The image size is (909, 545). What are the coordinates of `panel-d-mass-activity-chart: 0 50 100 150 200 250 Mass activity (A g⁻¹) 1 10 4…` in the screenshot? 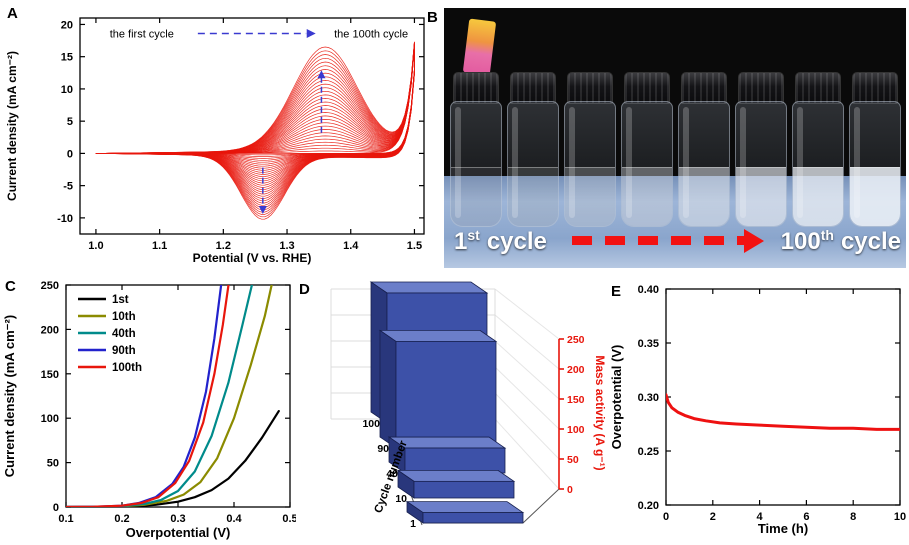 It's located at (468, 405).